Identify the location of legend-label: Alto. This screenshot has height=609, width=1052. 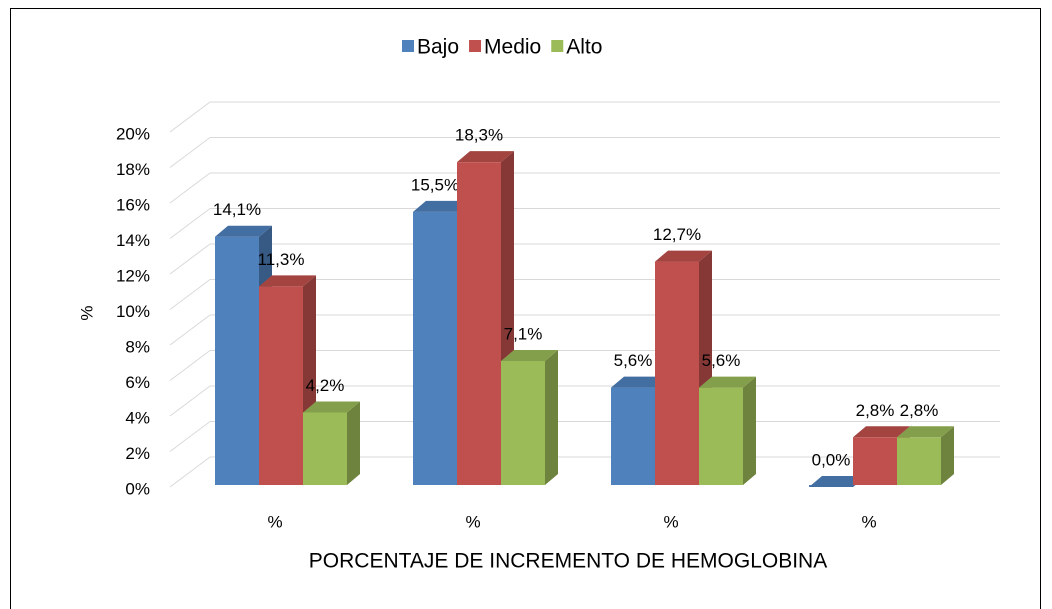
(584, 47).